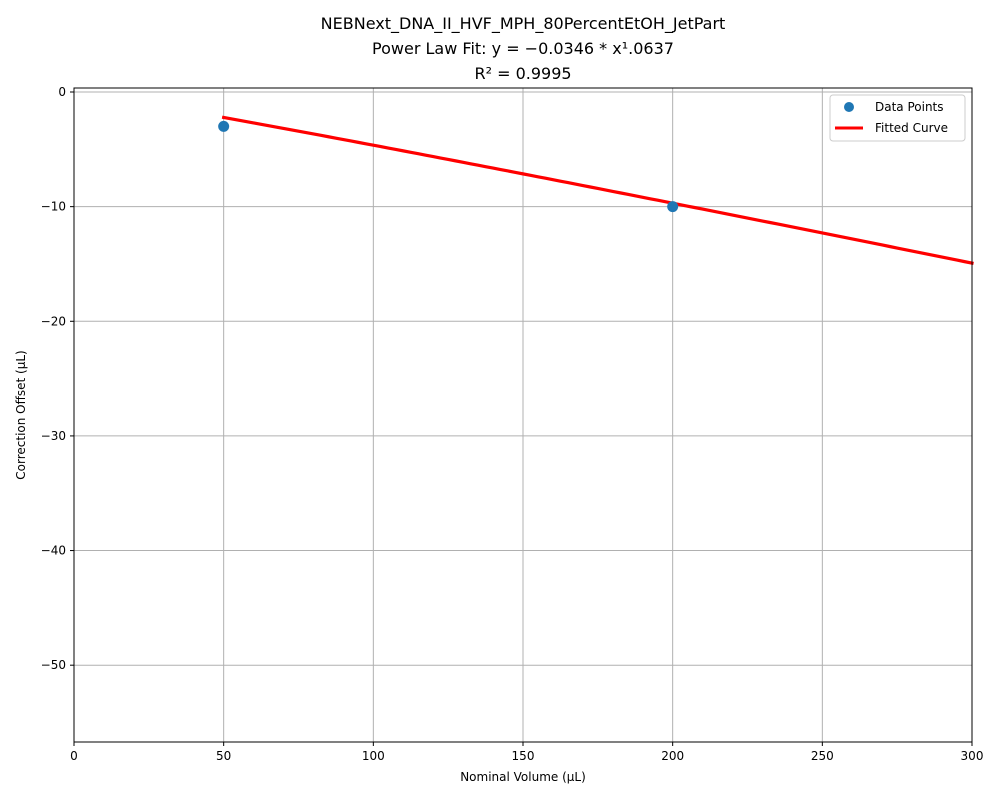 The width and height of the screenshot is (1000, 800). I want to click on y-tick-label: −30, so click(53, 436).